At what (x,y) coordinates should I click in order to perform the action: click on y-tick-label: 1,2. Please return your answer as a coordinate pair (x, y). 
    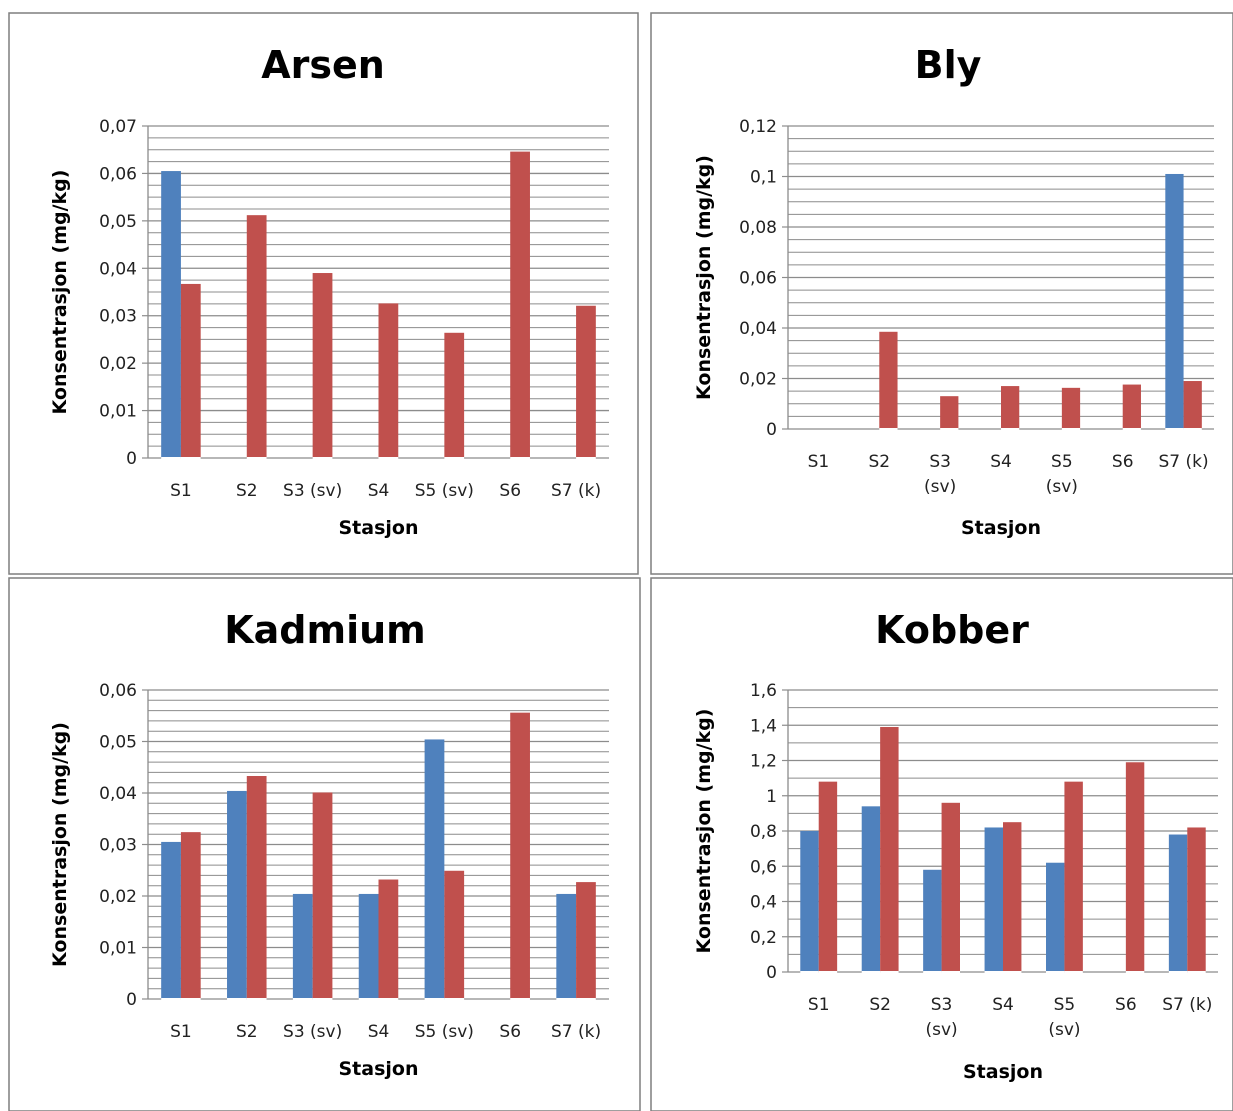
    Looking at the image, I should click on (763, 762).